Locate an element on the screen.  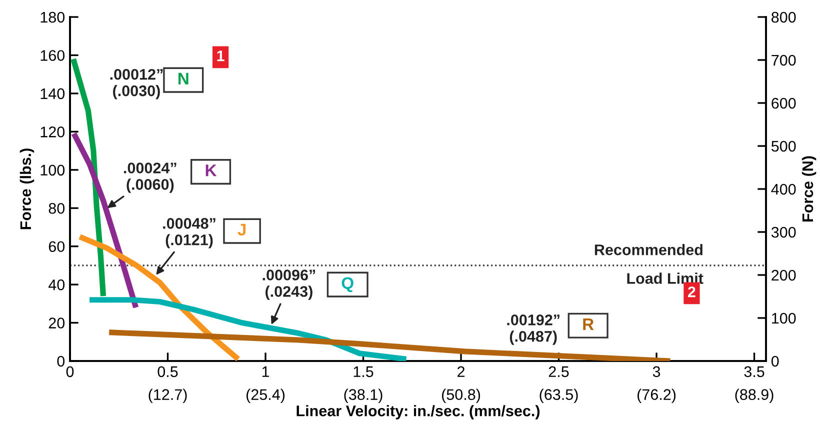
y2-tick-label: 300 is located at coordinates (783, 232).